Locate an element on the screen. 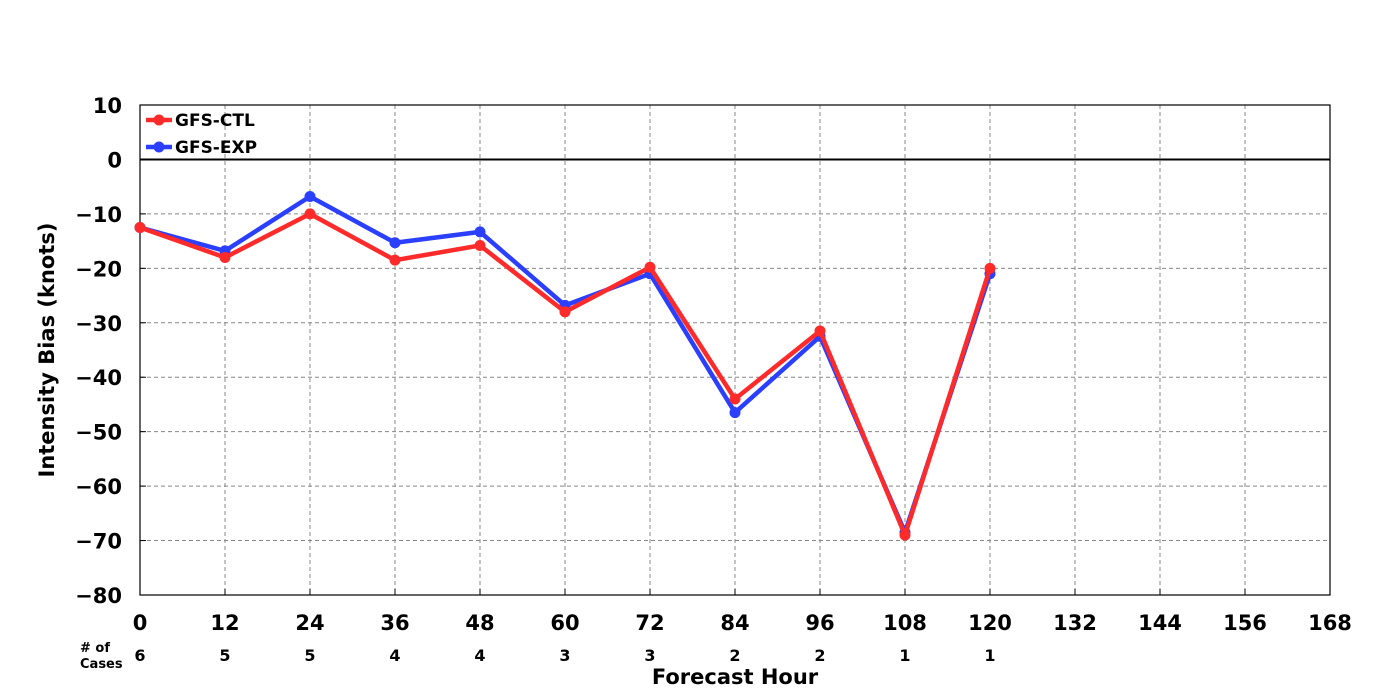 The image size is (1400, 700). x-tick-label: 12 is located at coordinates (224, 623).